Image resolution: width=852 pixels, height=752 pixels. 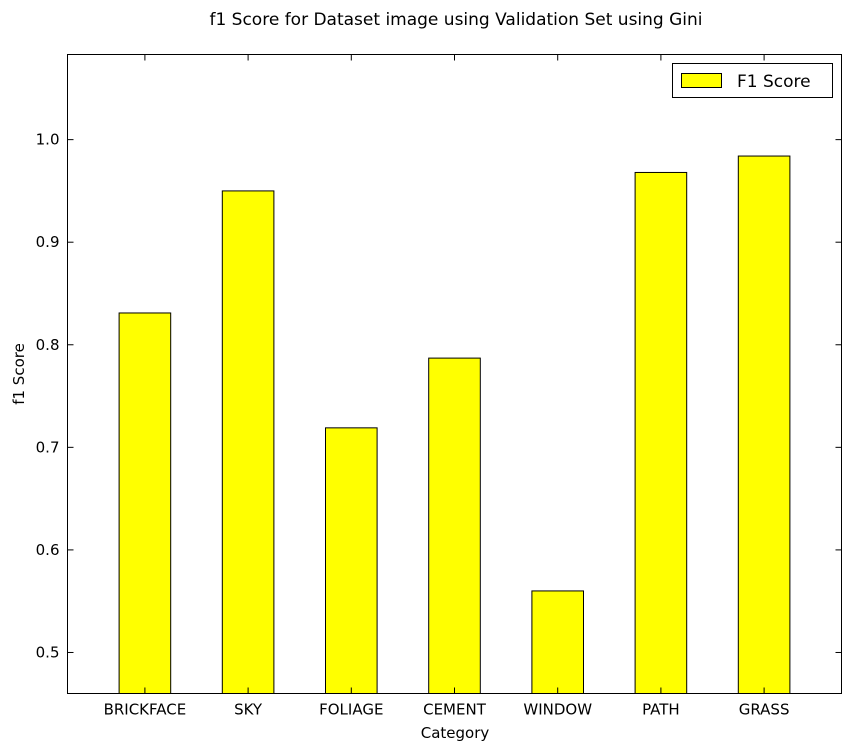 I want to click on x-tick-label-foliage: FOLIAGE, so click(x=351, y=710).